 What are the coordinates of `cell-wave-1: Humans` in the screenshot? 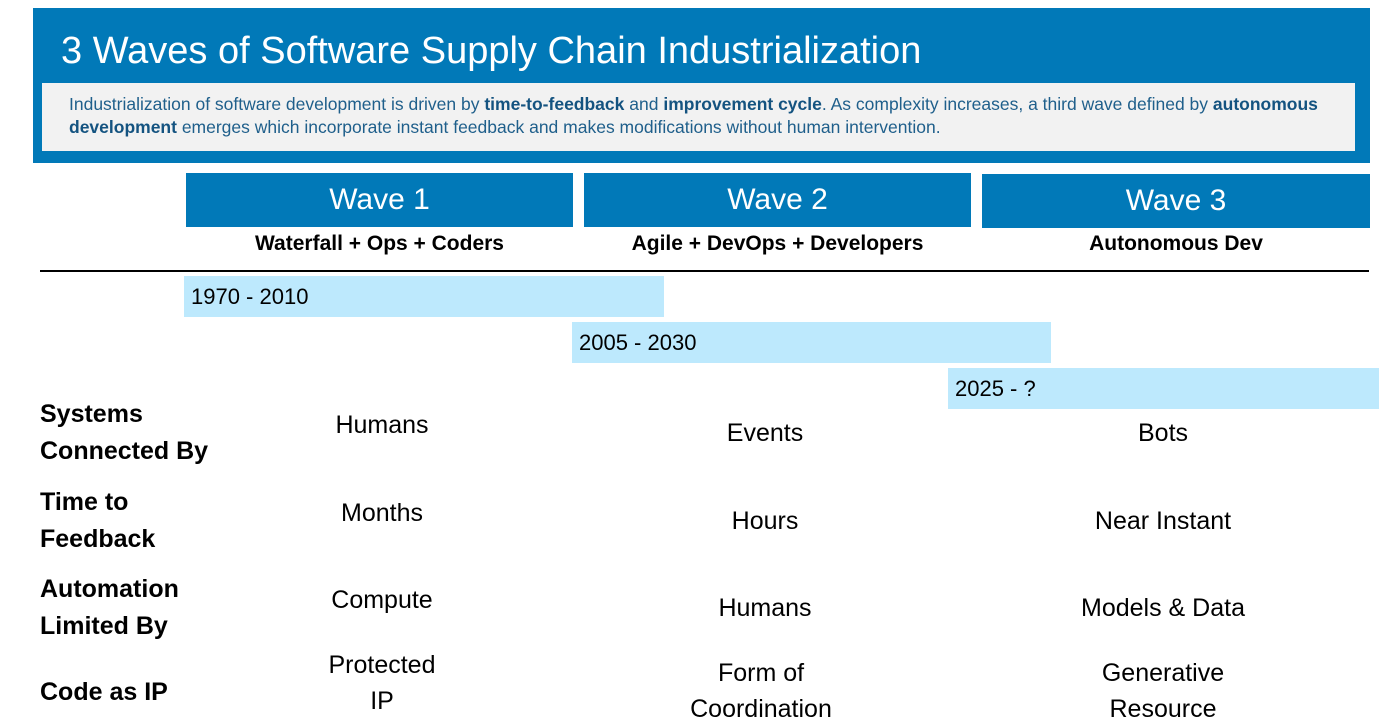 It's located at (382, 425).